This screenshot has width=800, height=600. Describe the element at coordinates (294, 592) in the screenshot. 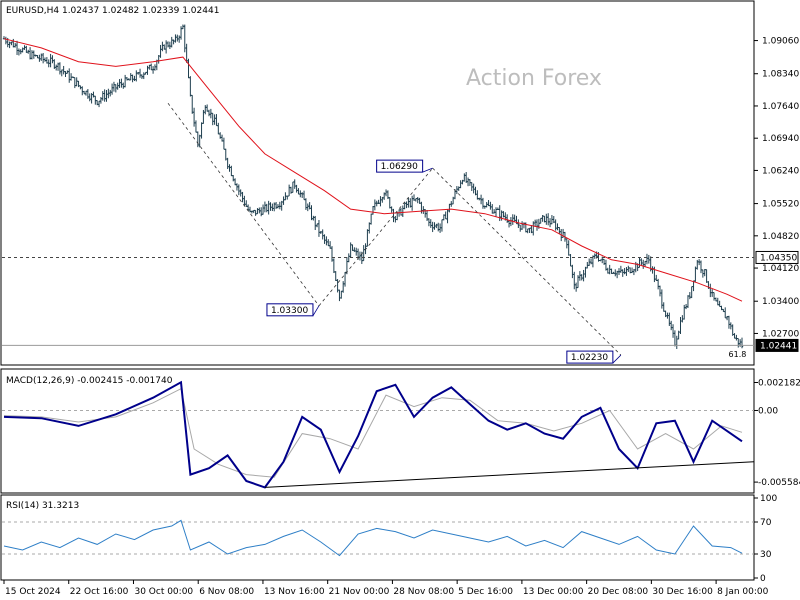

I see `x-tick-label: 13 Nov 16:00` at that location.